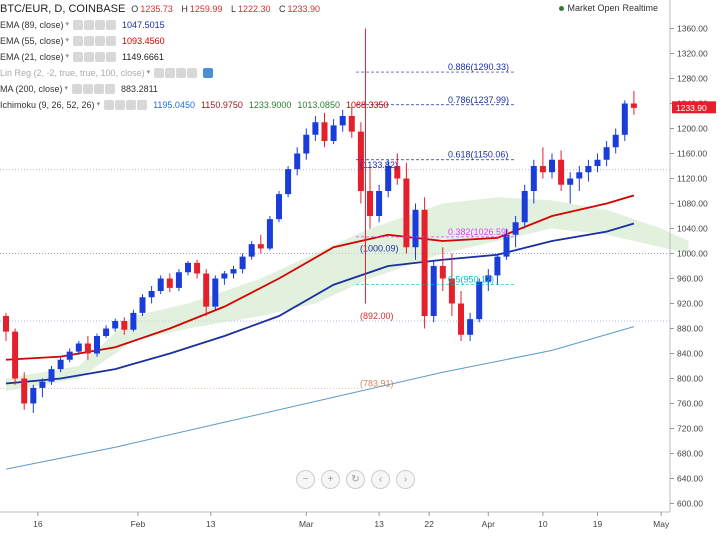 The height and width of the screenshot is (543, 725). I want to click on back-icon: ‹, so click(380, 479).